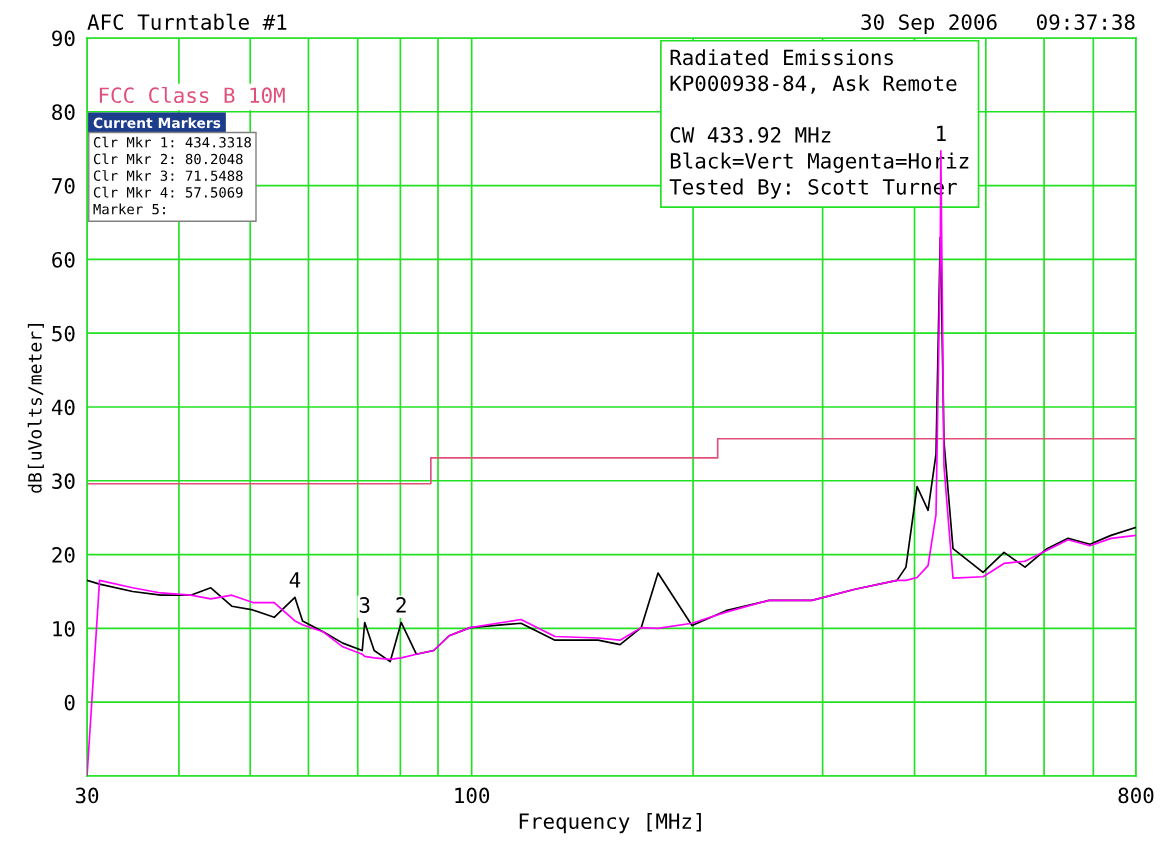  What do you see at coordinates (172, 142) in the screenshot?
I see `annotation: Clr Mkr 1: 434.3318` at bounding box center [172, 142].